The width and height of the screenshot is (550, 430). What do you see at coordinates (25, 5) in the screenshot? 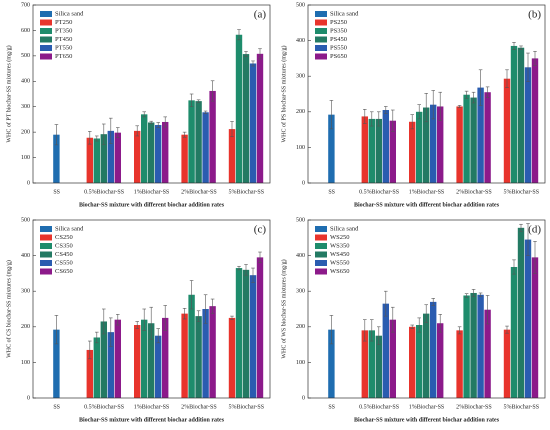
I see `y-tick-label: 700` at bounding box center [25, 5].